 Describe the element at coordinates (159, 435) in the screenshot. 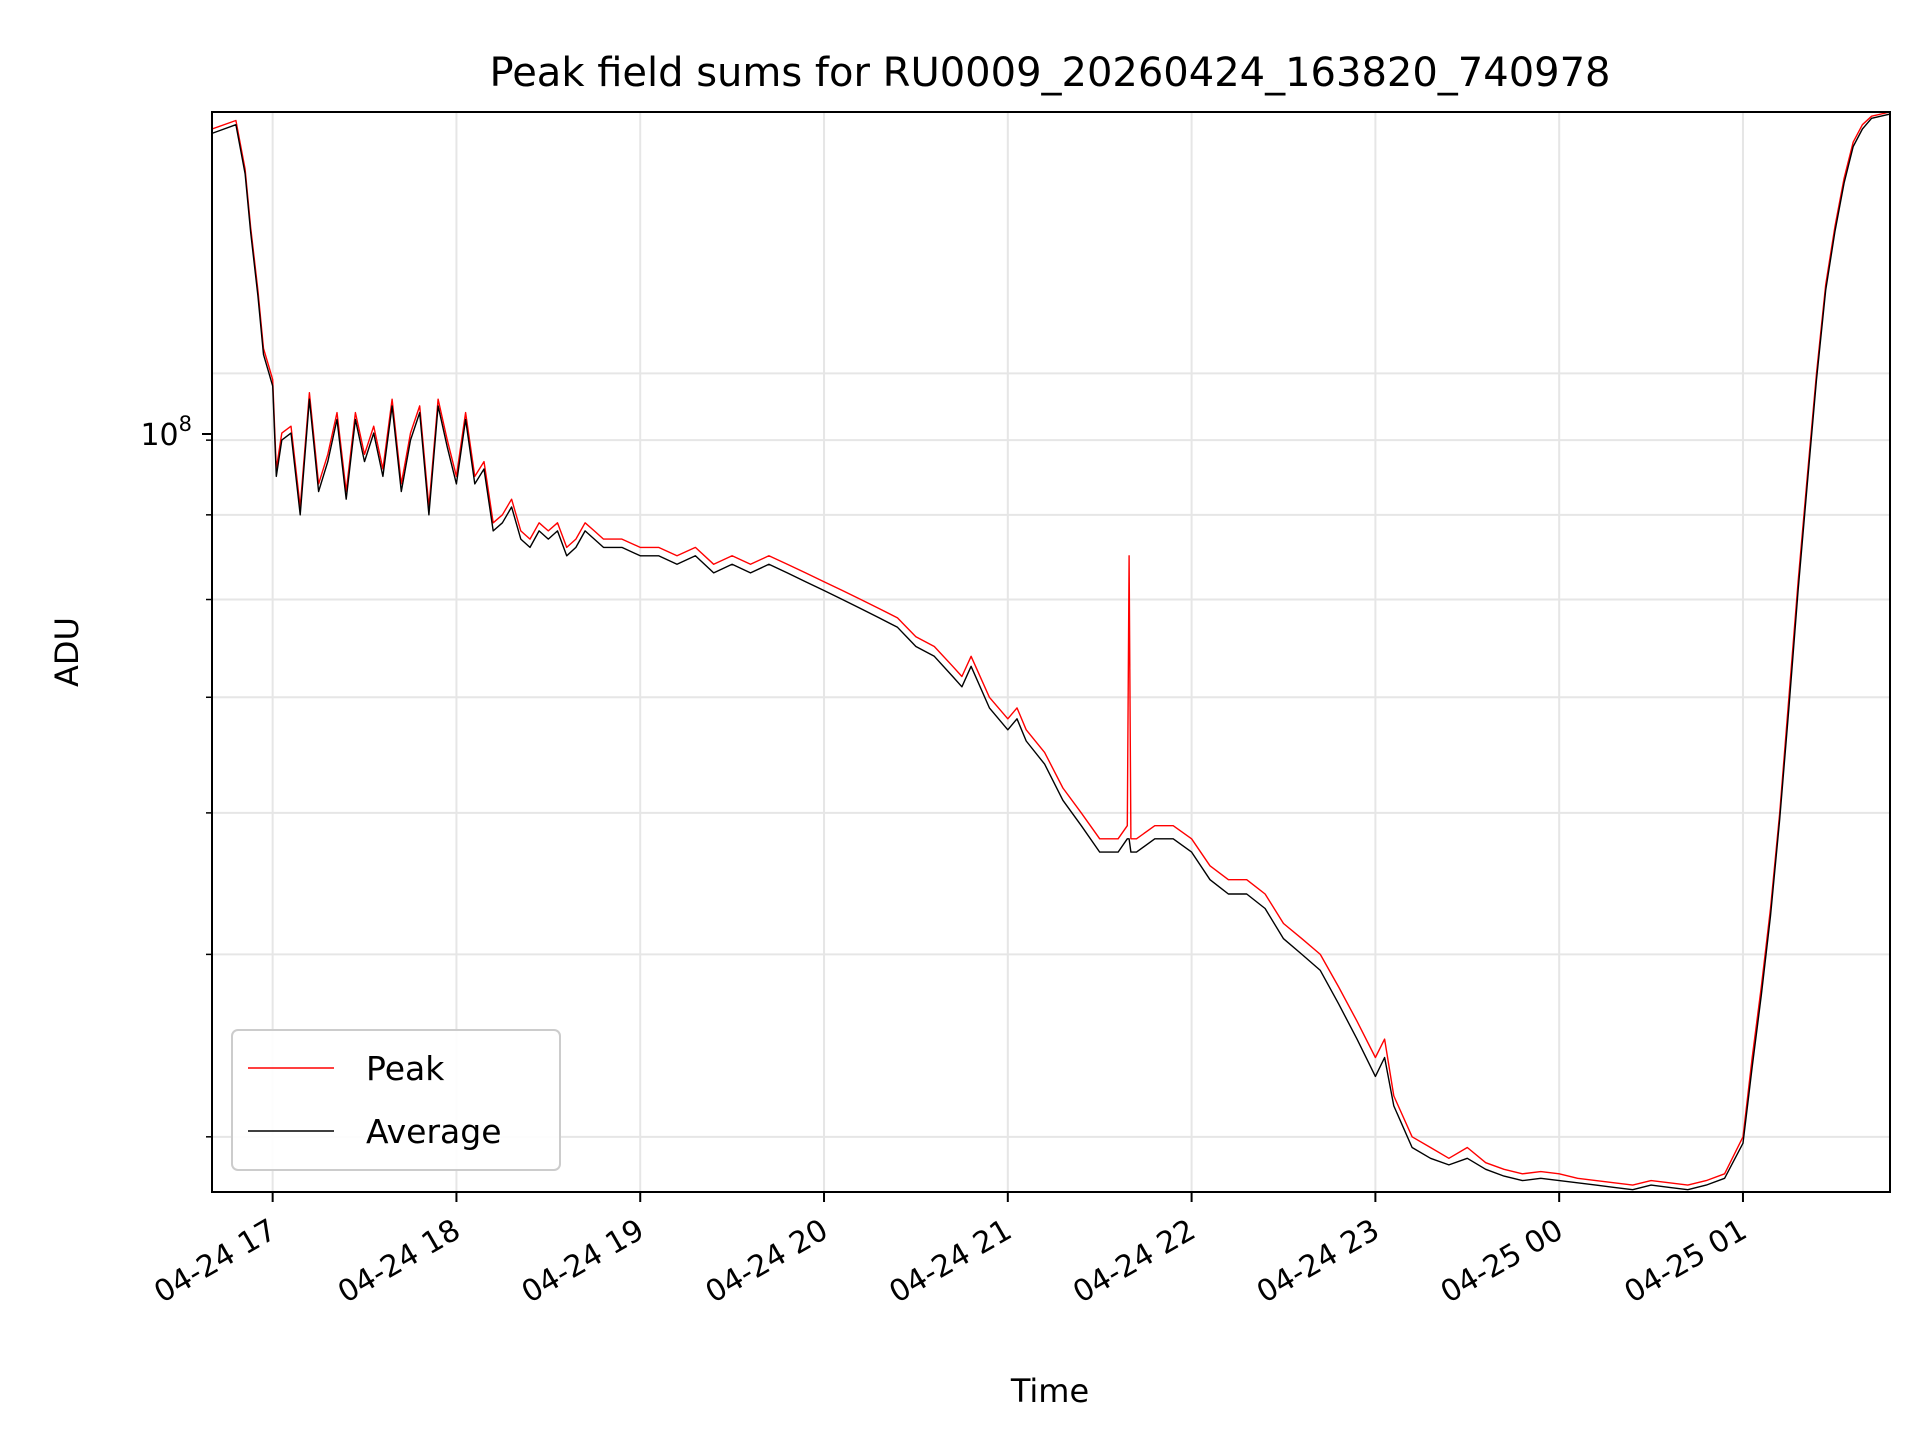

I see `y-tick-base: 10` at that location.